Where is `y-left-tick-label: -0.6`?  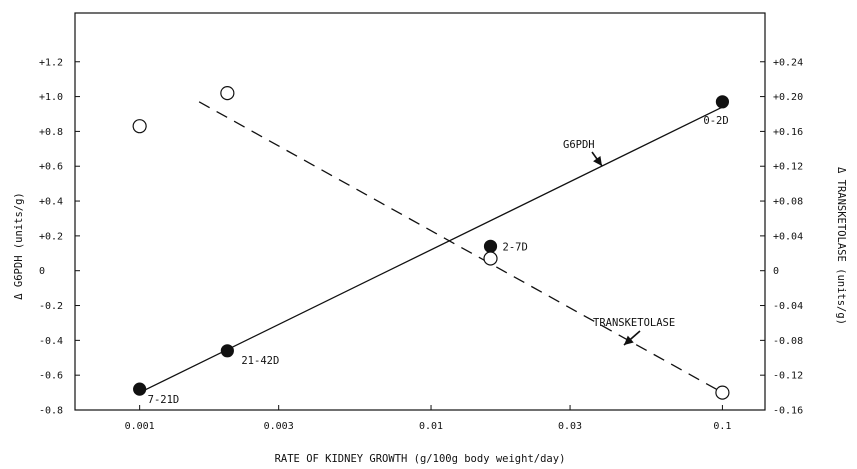
y-left-tick-label: -0.6 is located at coordinates (51, 376).